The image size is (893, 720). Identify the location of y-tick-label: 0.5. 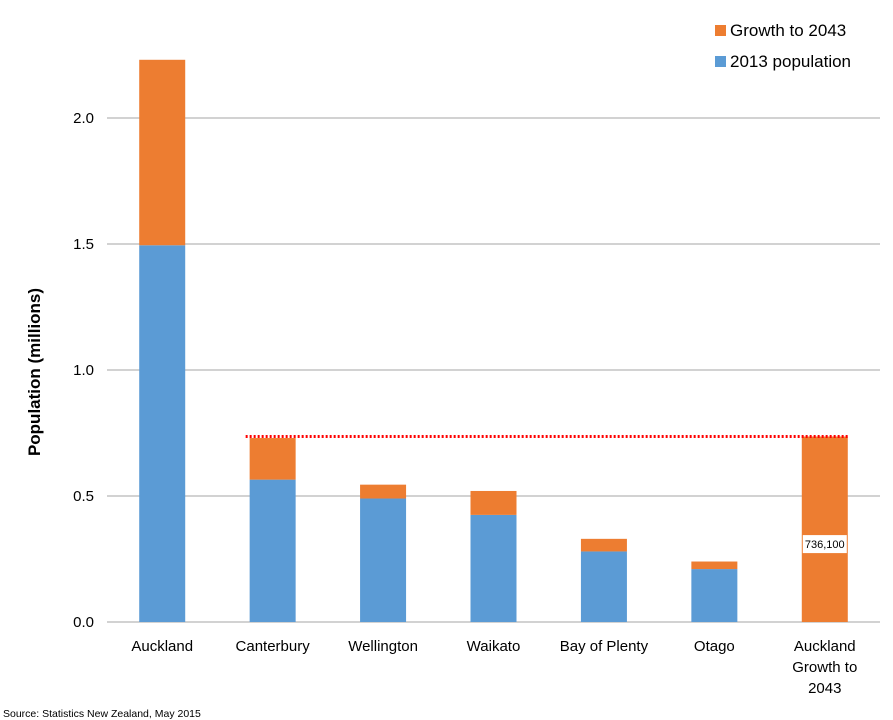
(83, 496).